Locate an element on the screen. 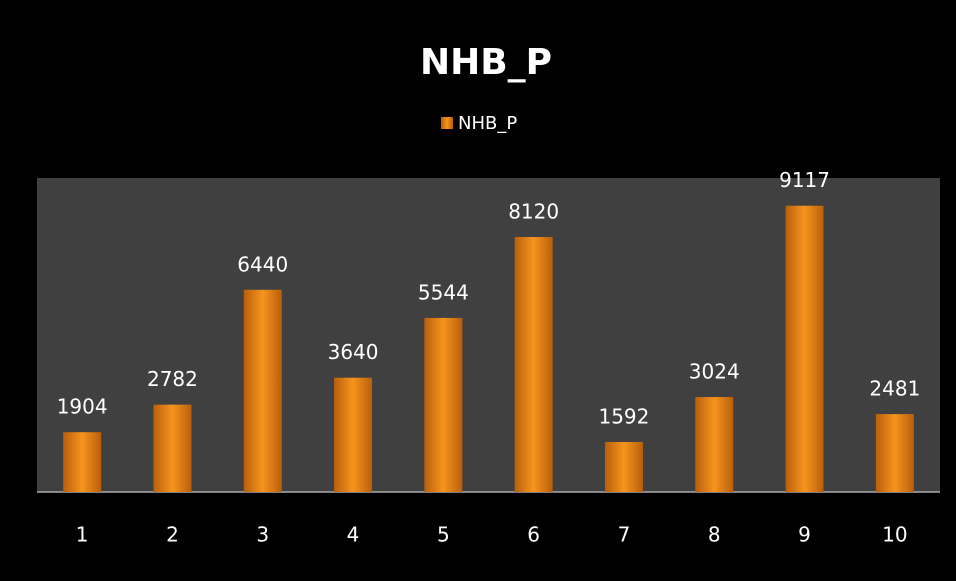 The height and width of the screenshot is (581, 956). data-label: 2782 is located at coordinates (172, 379).